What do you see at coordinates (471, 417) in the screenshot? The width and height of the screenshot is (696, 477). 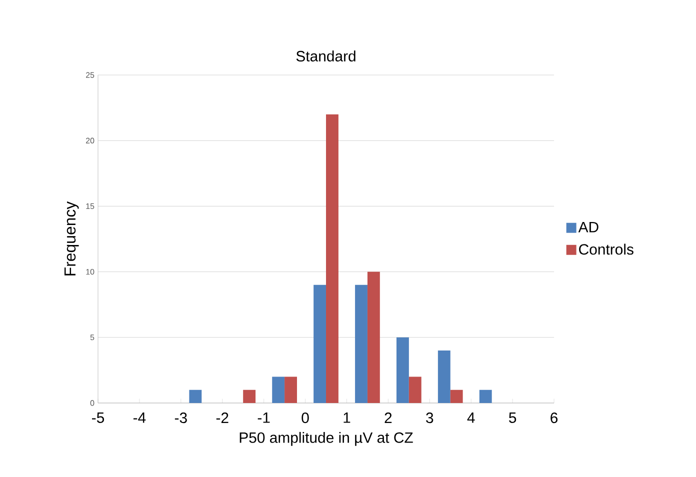 I see `x-tick-label: 4` at bounding box center [471, 417].